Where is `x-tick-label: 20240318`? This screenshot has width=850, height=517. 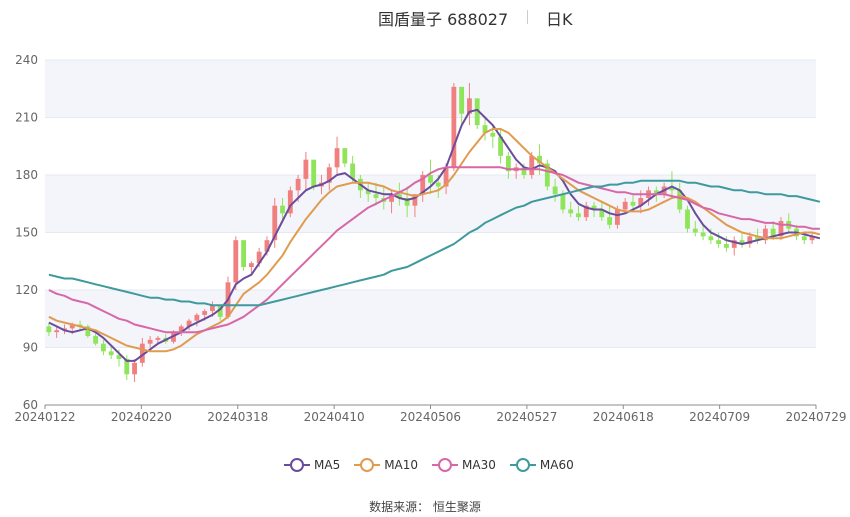
x-tick-label: 20240318 is located at coordinates (237, 417).